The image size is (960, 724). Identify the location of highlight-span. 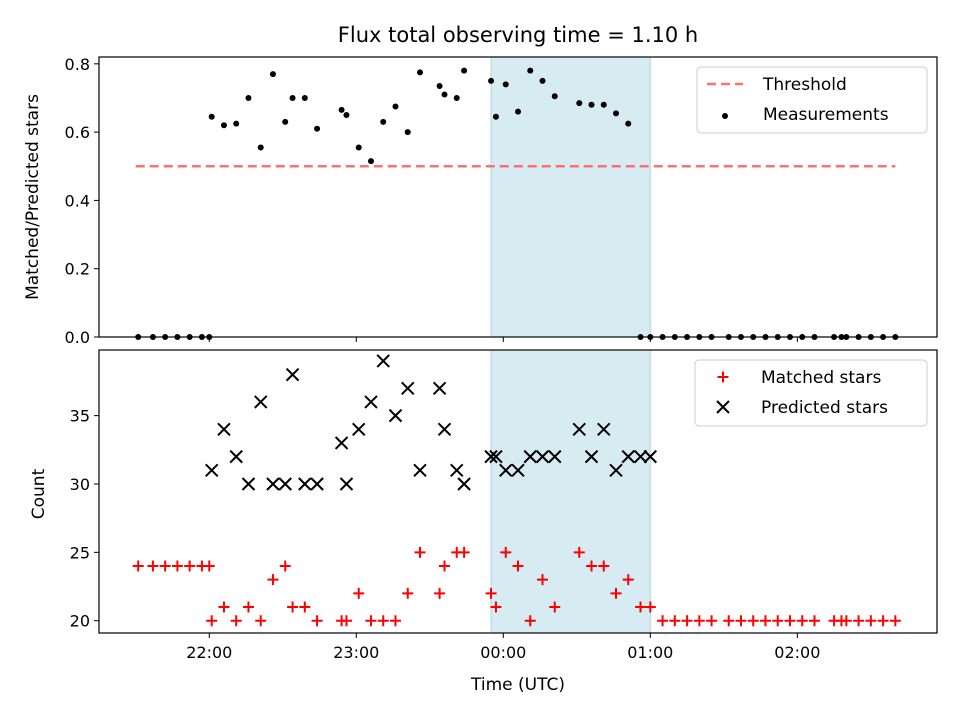
(570, 197).